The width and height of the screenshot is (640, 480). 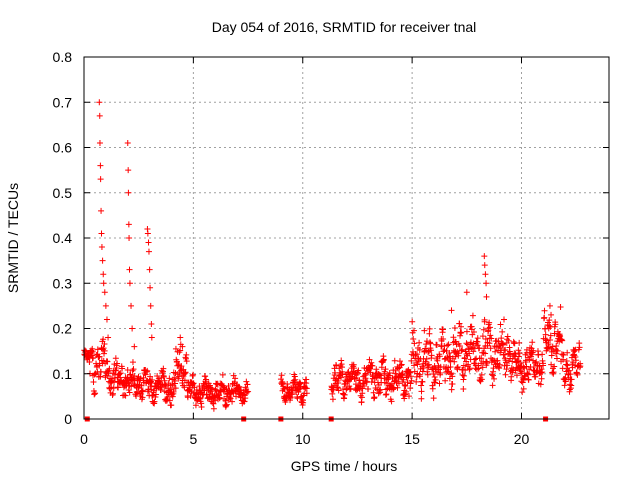 I want to click on y-tick-label: 0.4, so click(x=63, y=238).